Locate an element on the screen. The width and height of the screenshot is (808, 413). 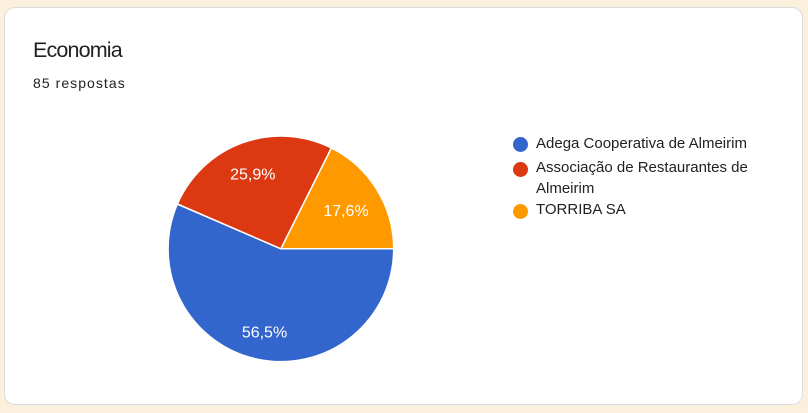
svg-text: 17,6% is located at coordinates (345, 211).